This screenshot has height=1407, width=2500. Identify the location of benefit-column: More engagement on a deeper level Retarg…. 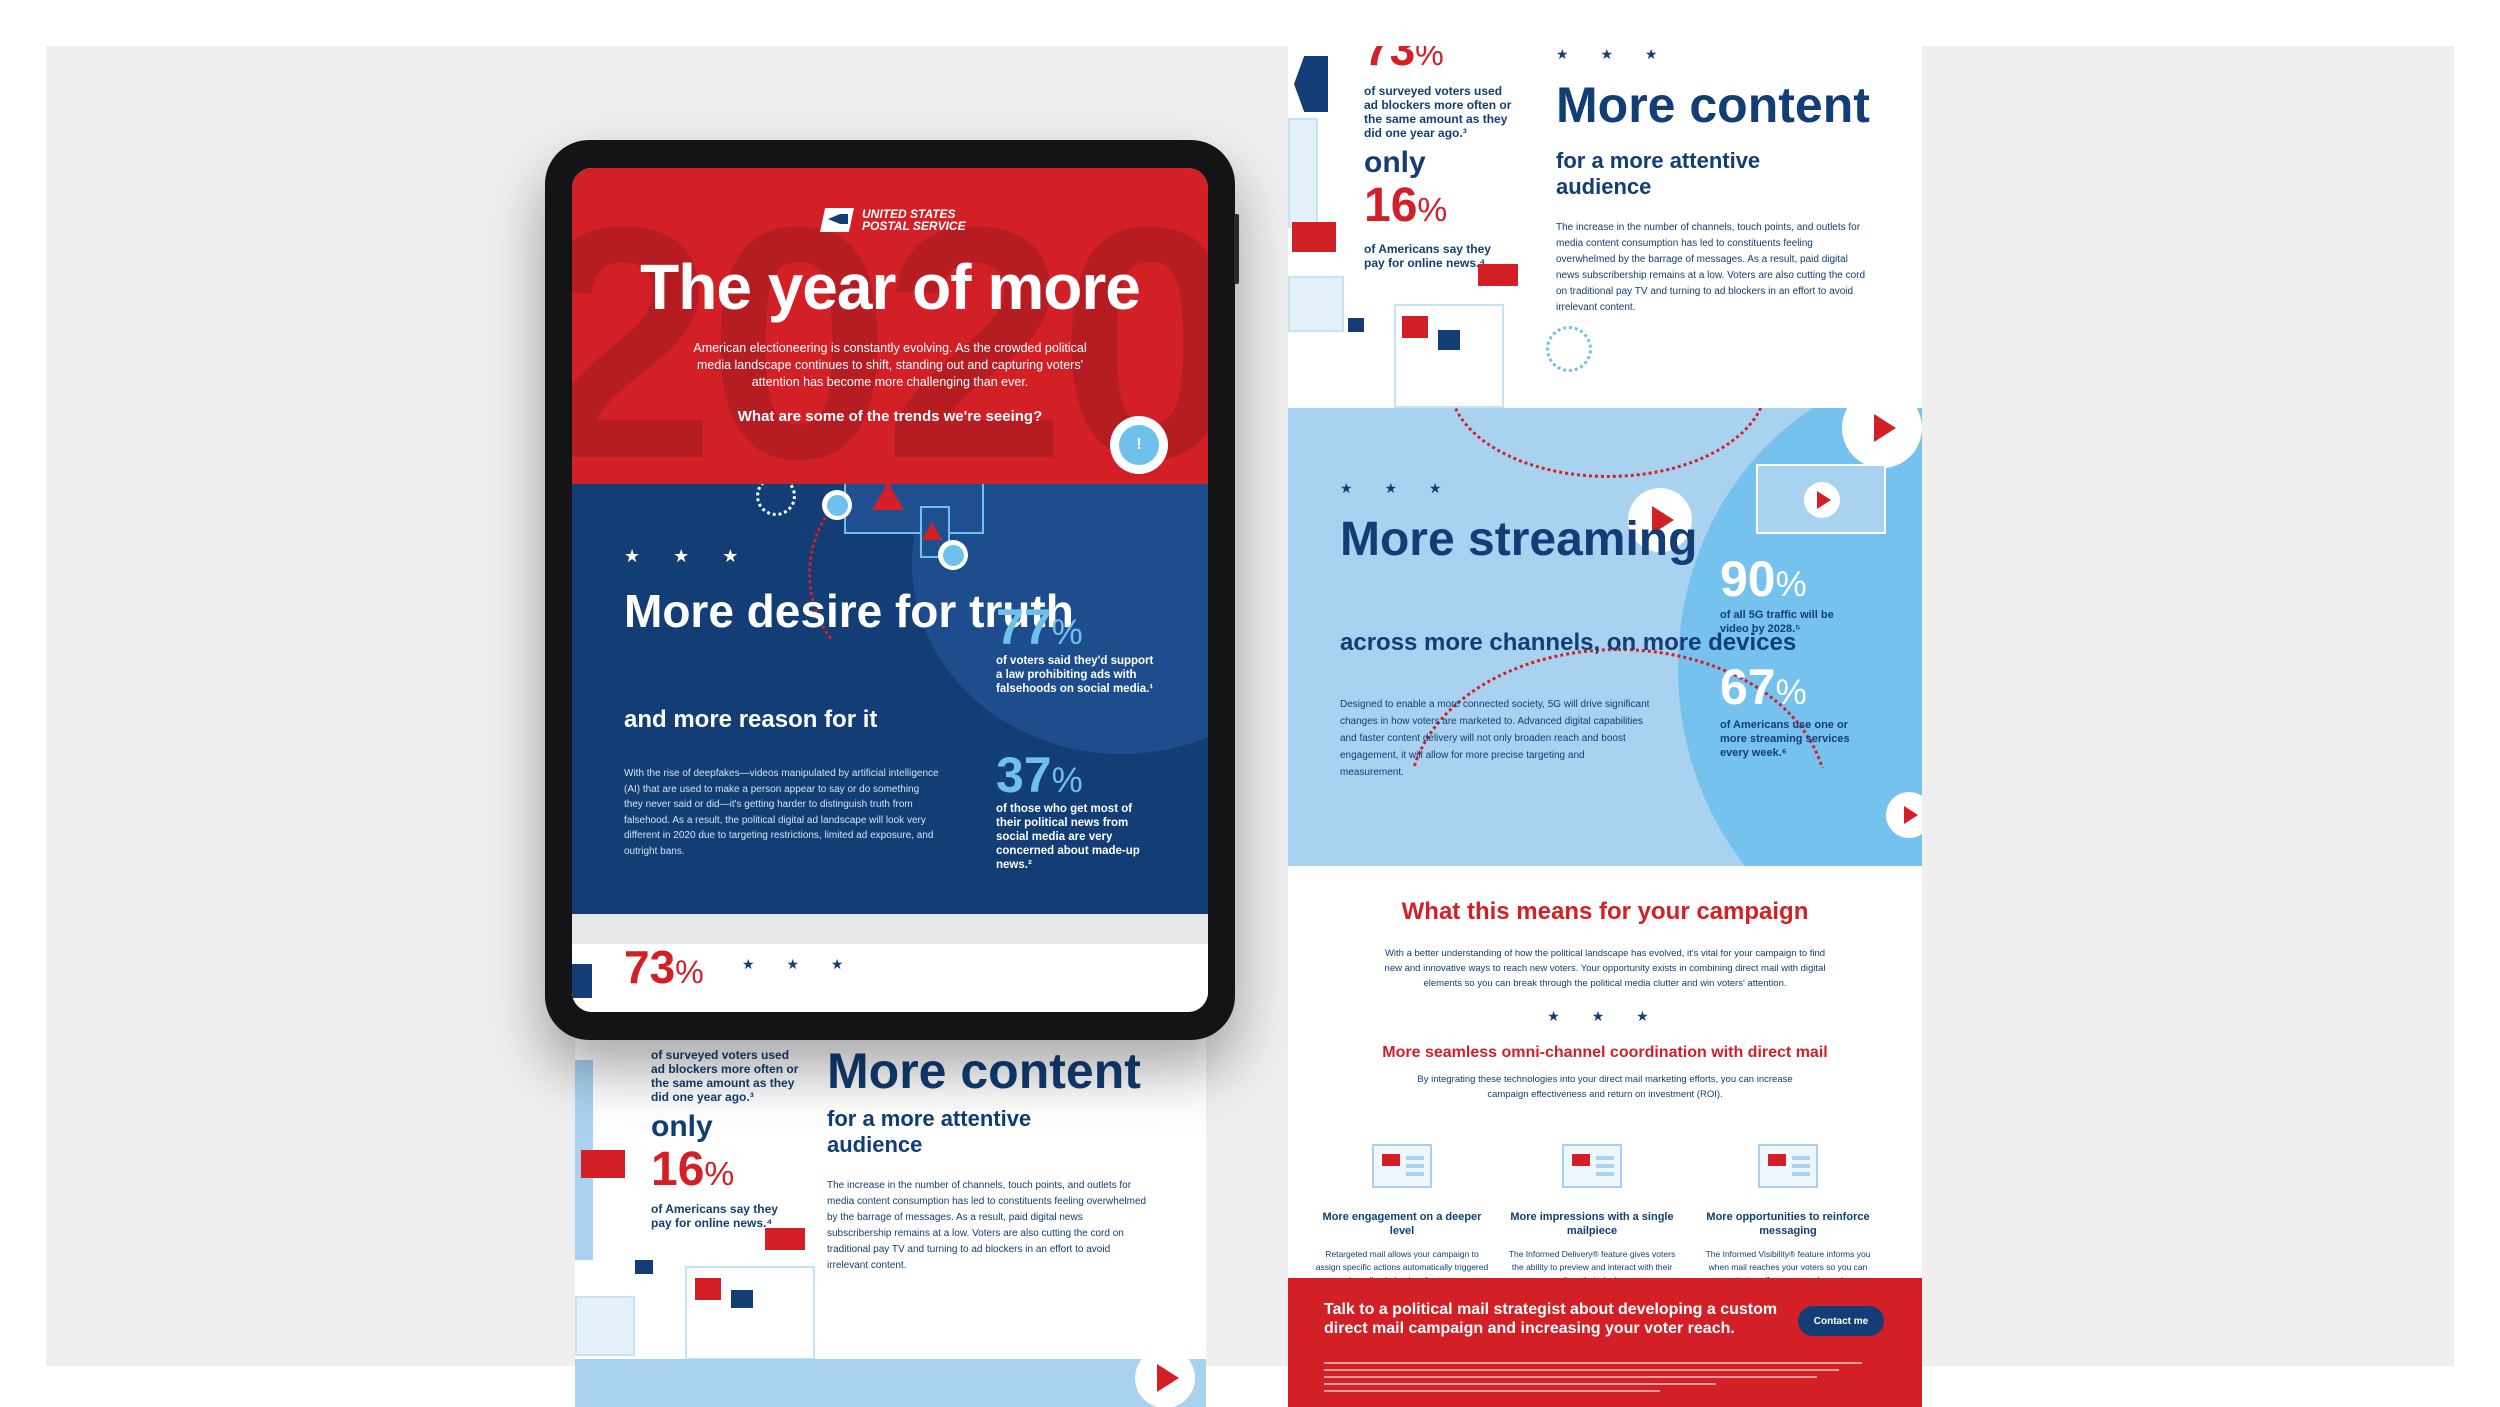
(1402, 1215).